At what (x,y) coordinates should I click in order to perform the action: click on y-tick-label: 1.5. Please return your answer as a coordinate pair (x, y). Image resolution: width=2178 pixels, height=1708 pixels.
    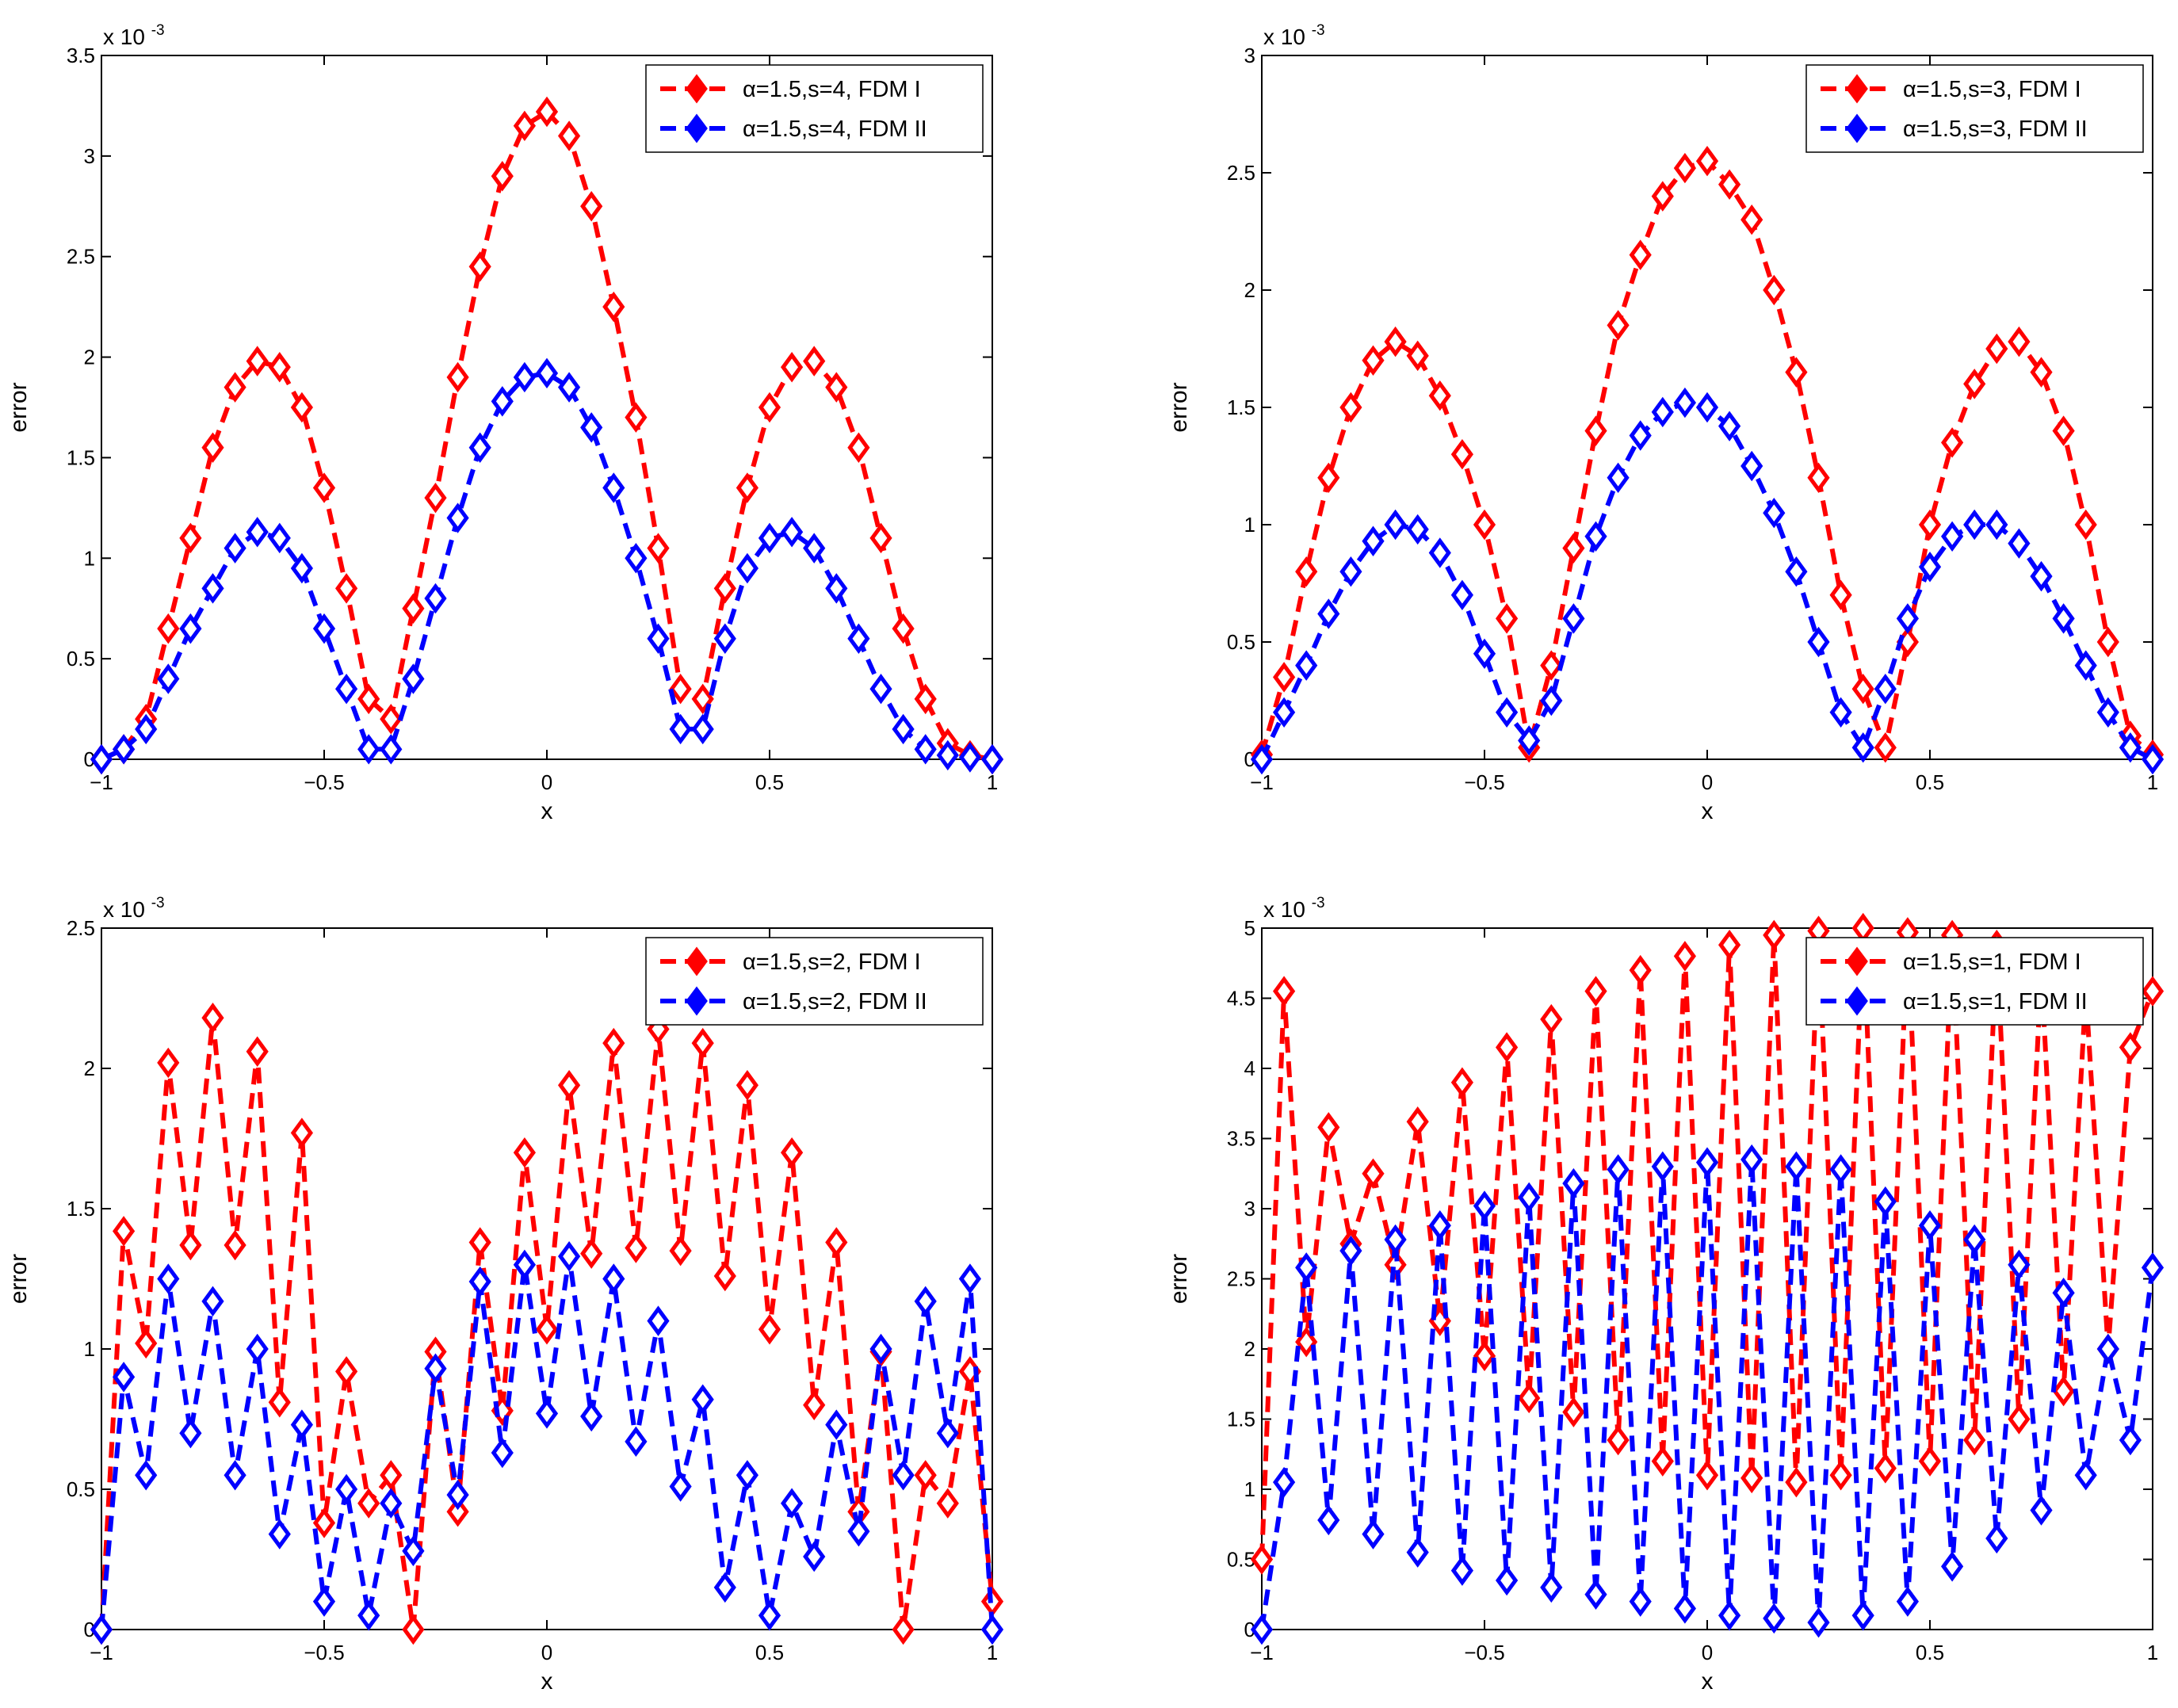
    Looking at the image, I should click on (81, 457).